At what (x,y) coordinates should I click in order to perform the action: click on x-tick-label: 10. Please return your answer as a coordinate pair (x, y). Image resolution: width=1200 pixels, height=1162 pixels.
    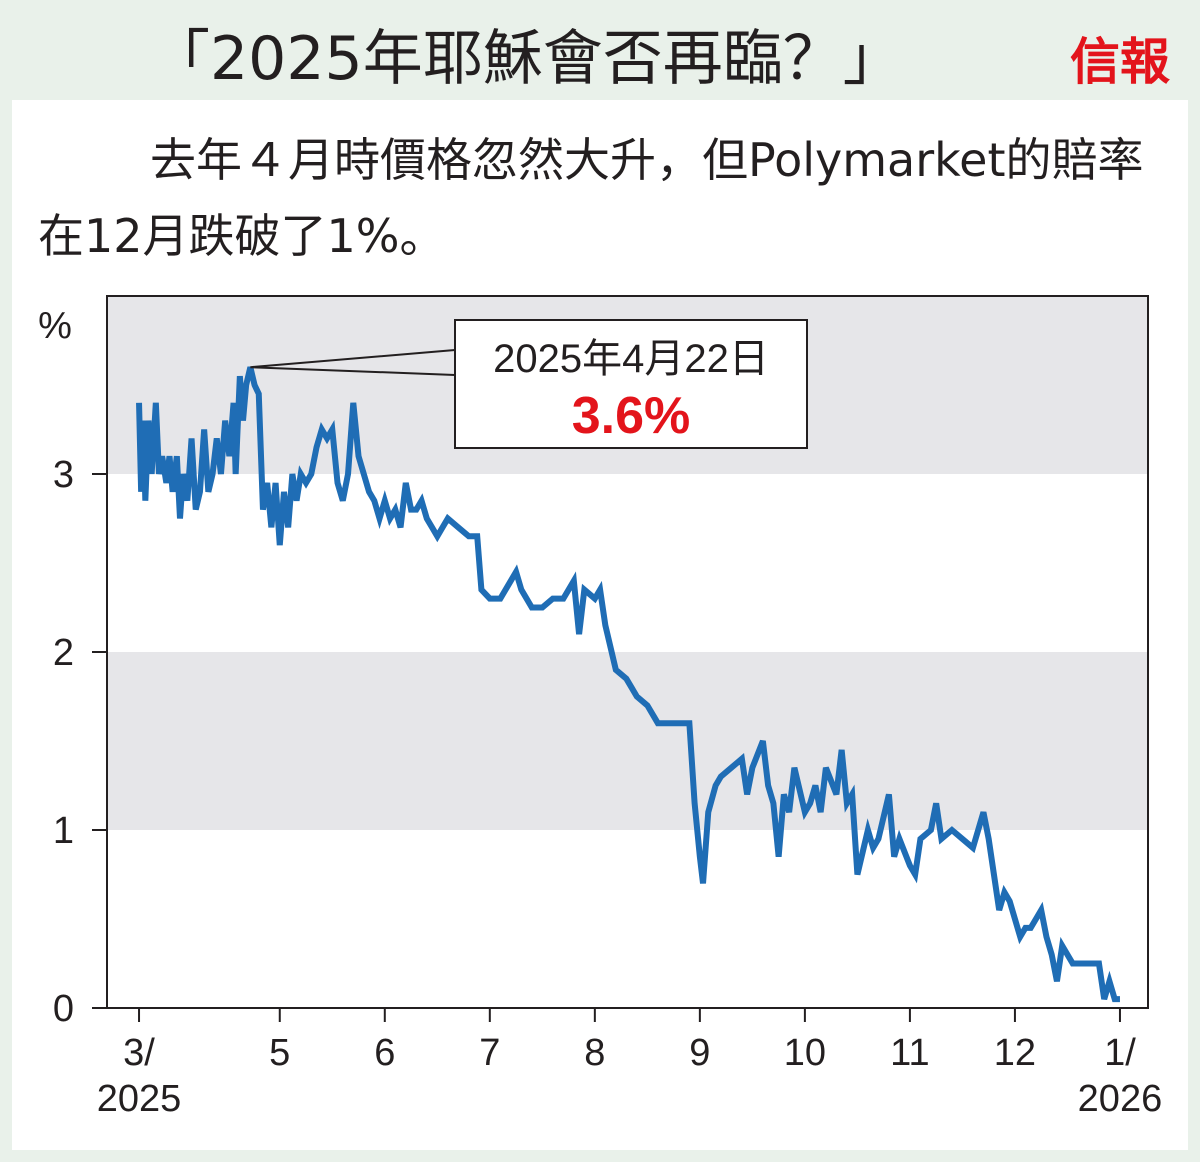
    Looking at the image, I should click on (805, 1053).